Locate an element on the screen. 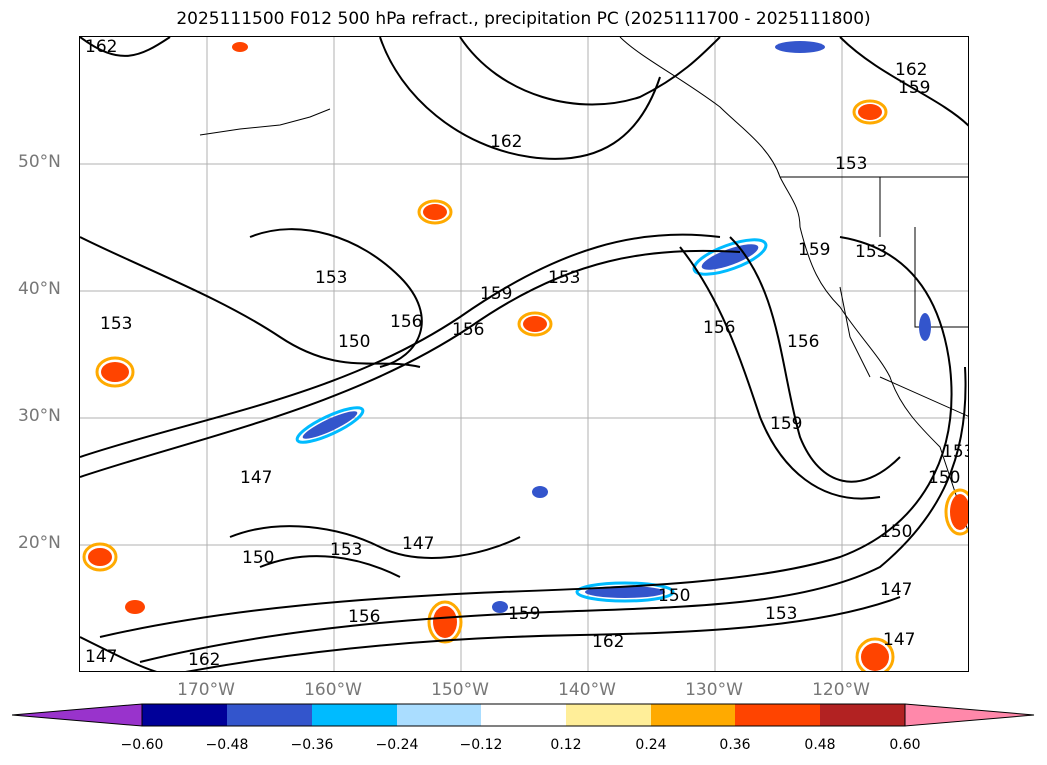 The image size is (1047, 765). lat-label-50n: 50°N is located at coordinates (39, 162).